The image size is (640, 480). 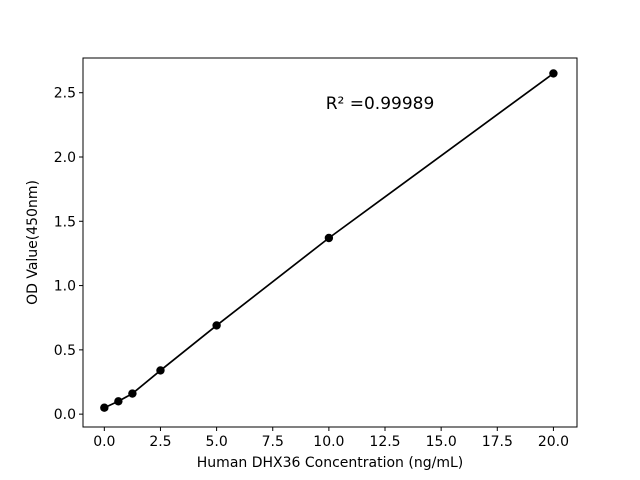 What do you see at coordinates (384, 442) in the screenshot?
I see `x-tick-label: 12.5` at bounding box center [384, 442].